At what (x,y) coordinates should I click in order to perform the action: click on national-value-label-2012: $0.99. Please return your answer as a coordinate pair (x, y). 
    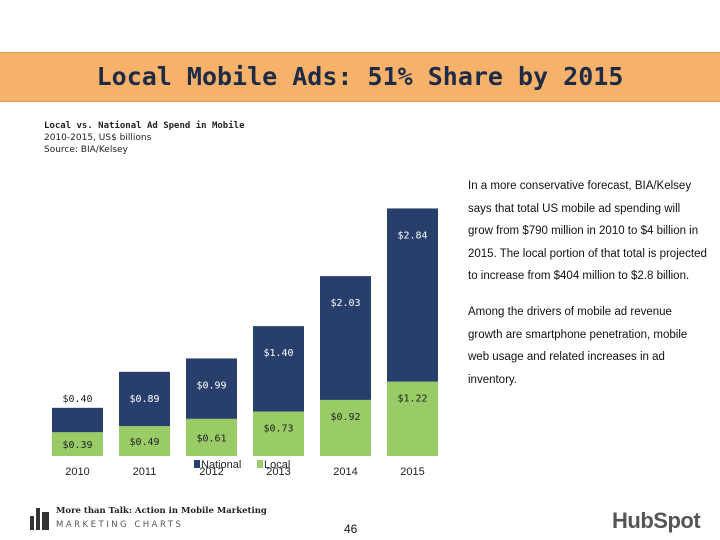
    Looking at the image, I should click on (211, 385).